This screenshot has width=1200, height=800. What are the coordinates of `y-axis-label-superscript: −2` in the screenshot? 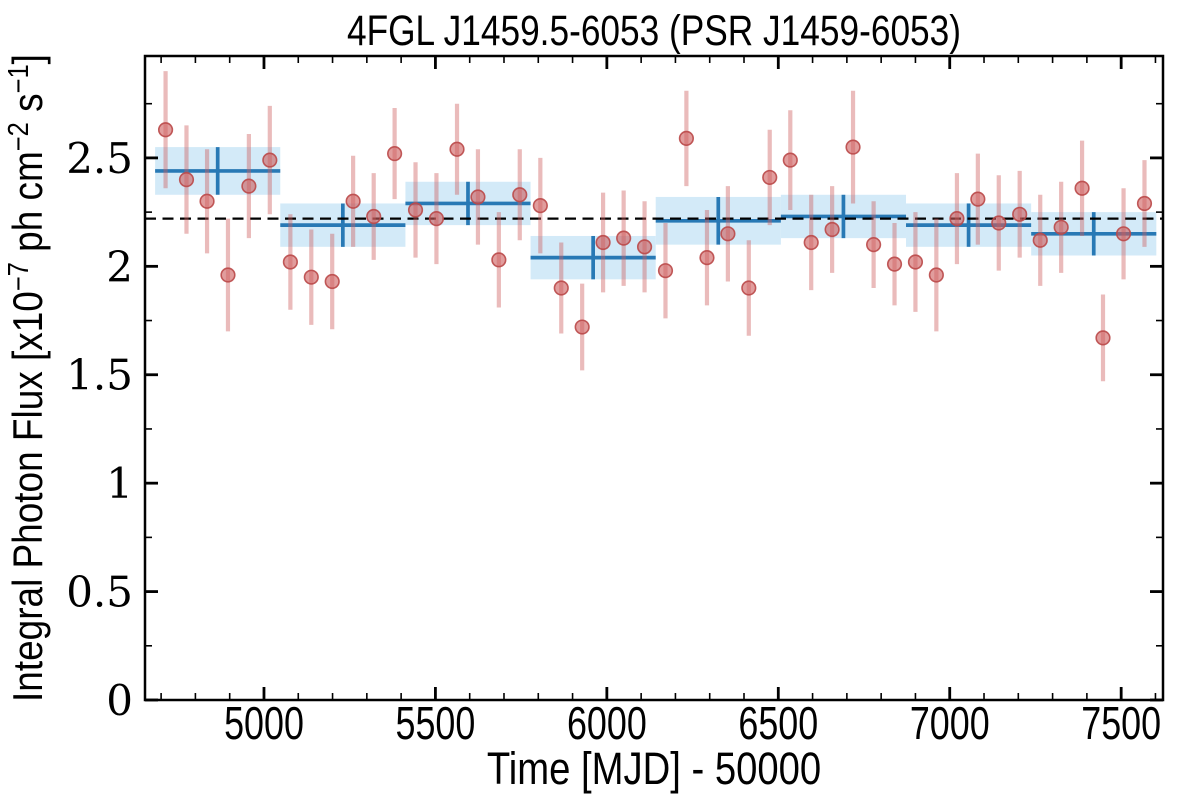 It's located at (17, 136).